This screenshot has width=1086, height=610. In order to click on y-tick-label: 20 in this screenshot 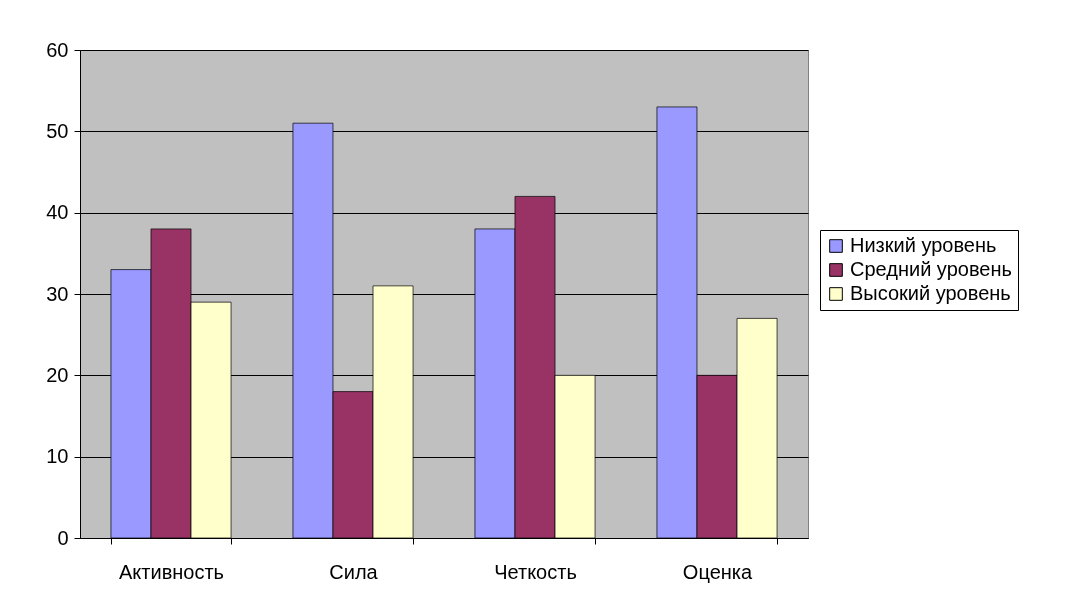, I will do `click(57, 374)`.